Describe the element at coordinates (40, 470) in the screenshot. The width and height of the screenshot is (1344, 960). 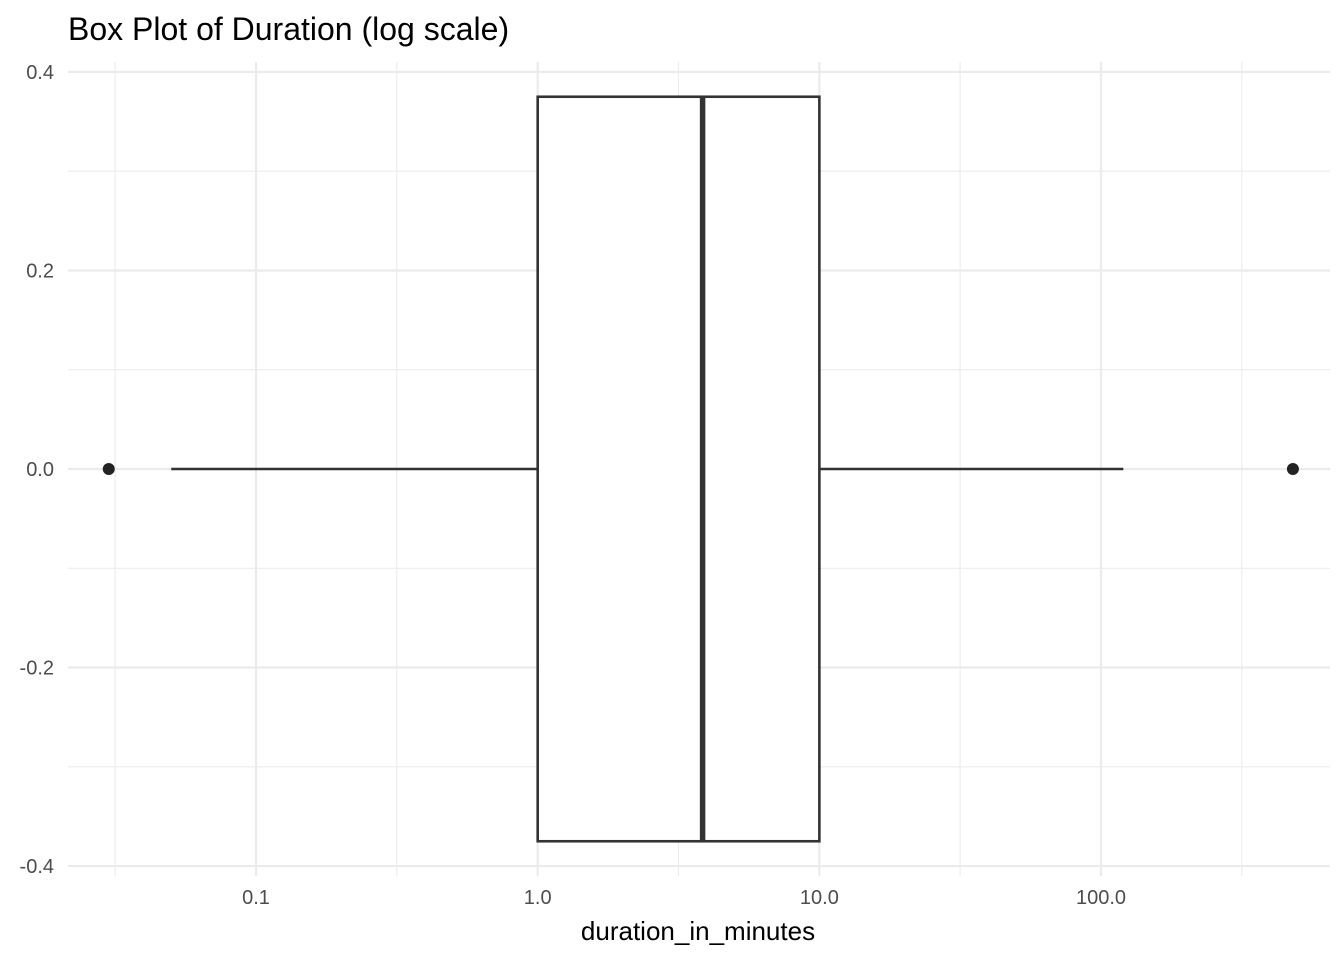
I see `y-tick-label: 0.0` at that location.